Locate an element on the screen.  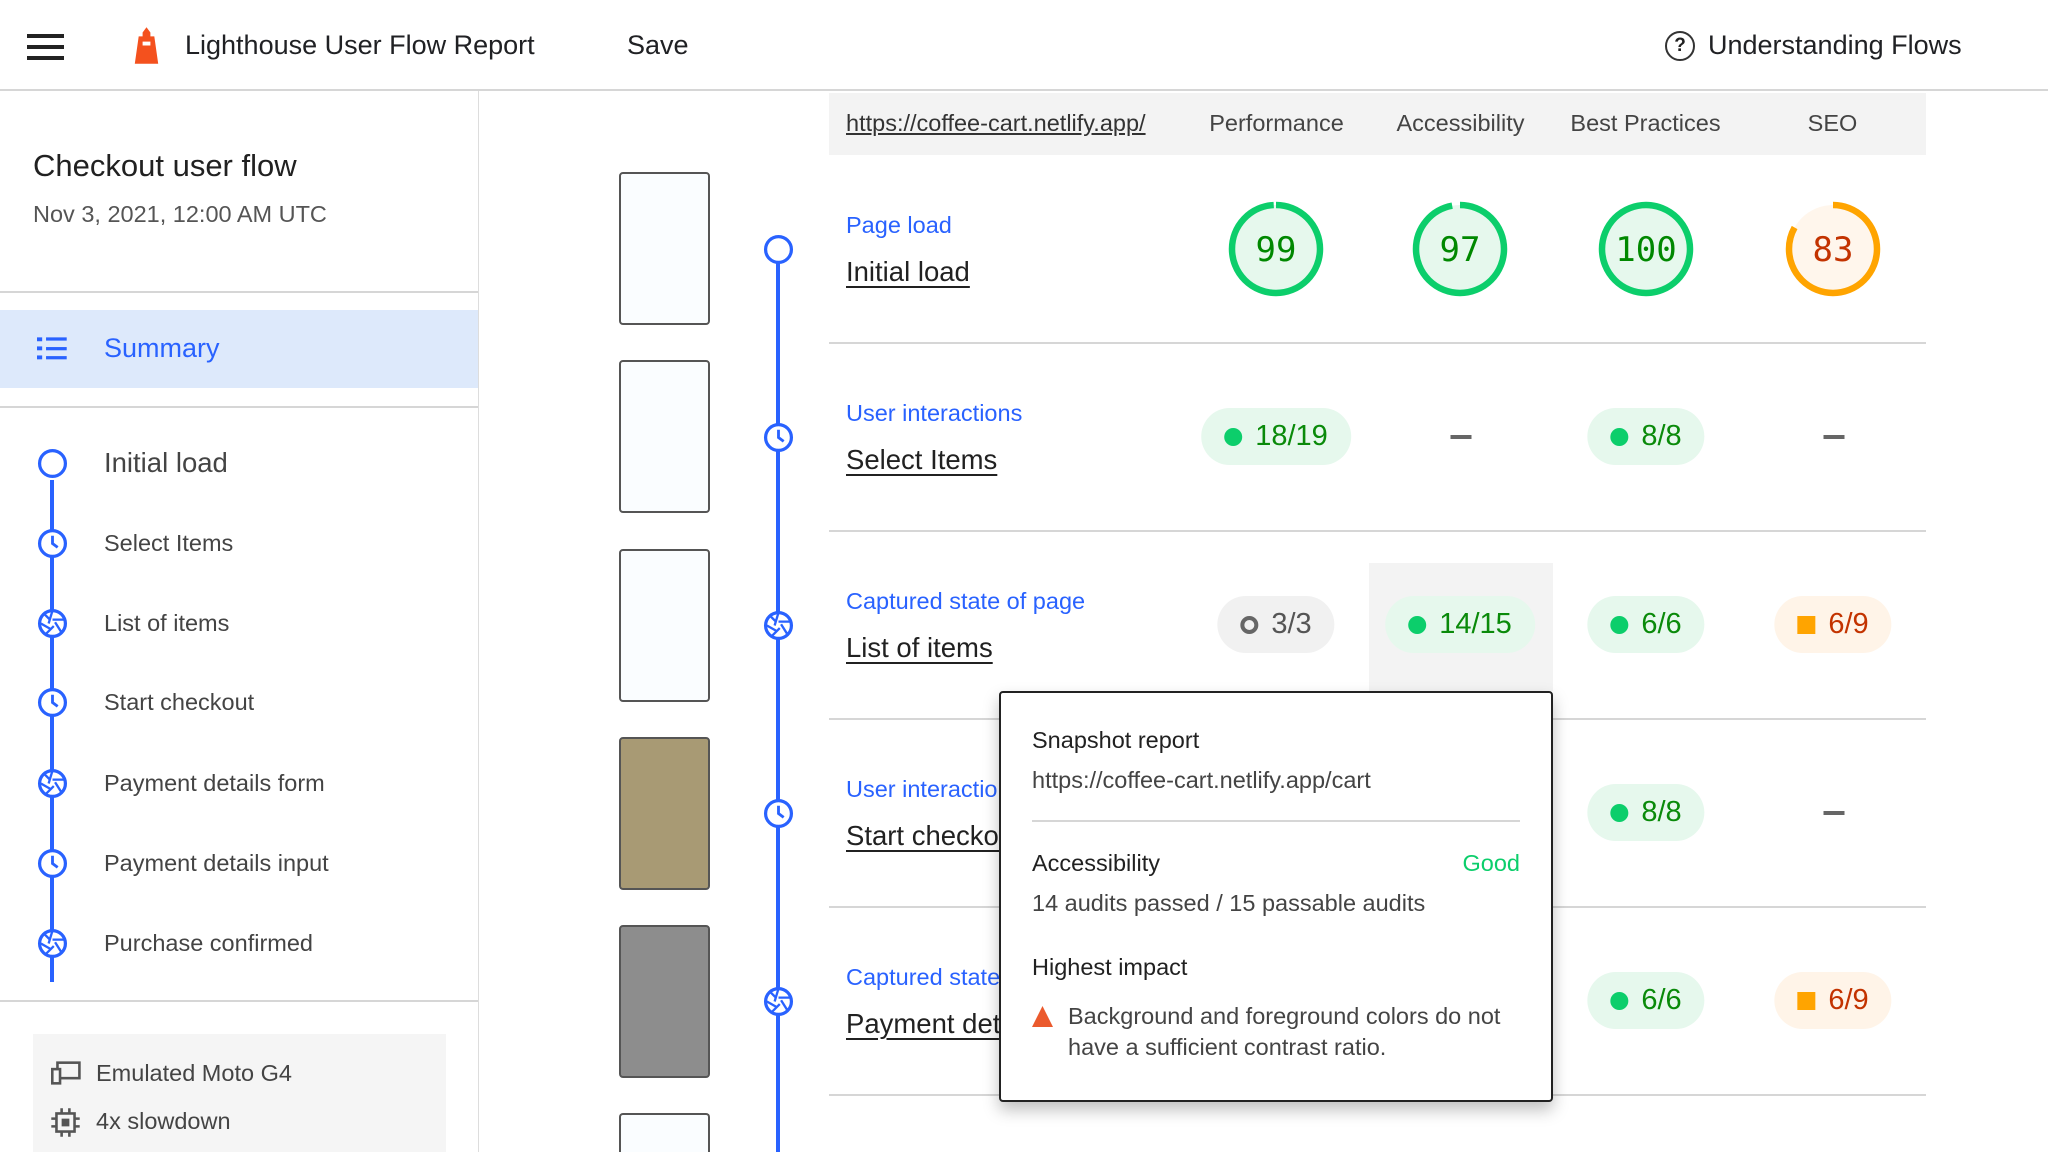
step-type-label: Page load is located at coordinates (899, 225).